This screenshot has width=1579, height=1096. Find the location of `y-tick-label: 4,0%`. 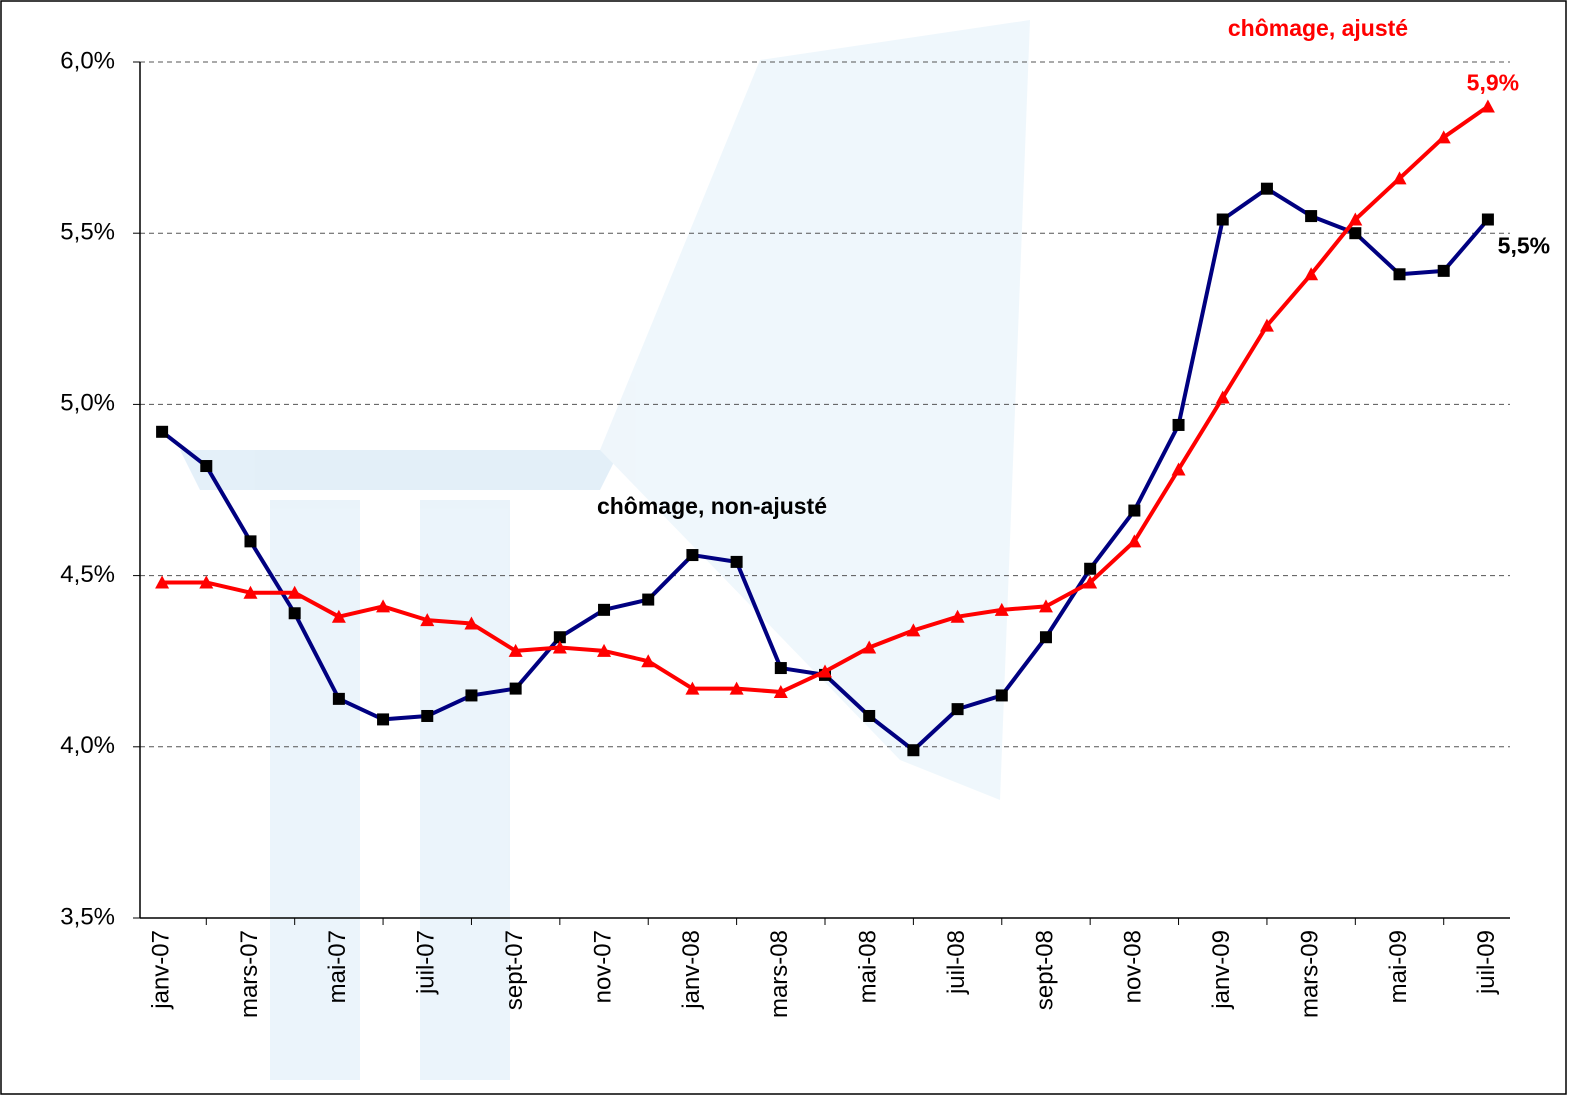

y-tick-label: 4,0% is located at coordinates (87, 745).